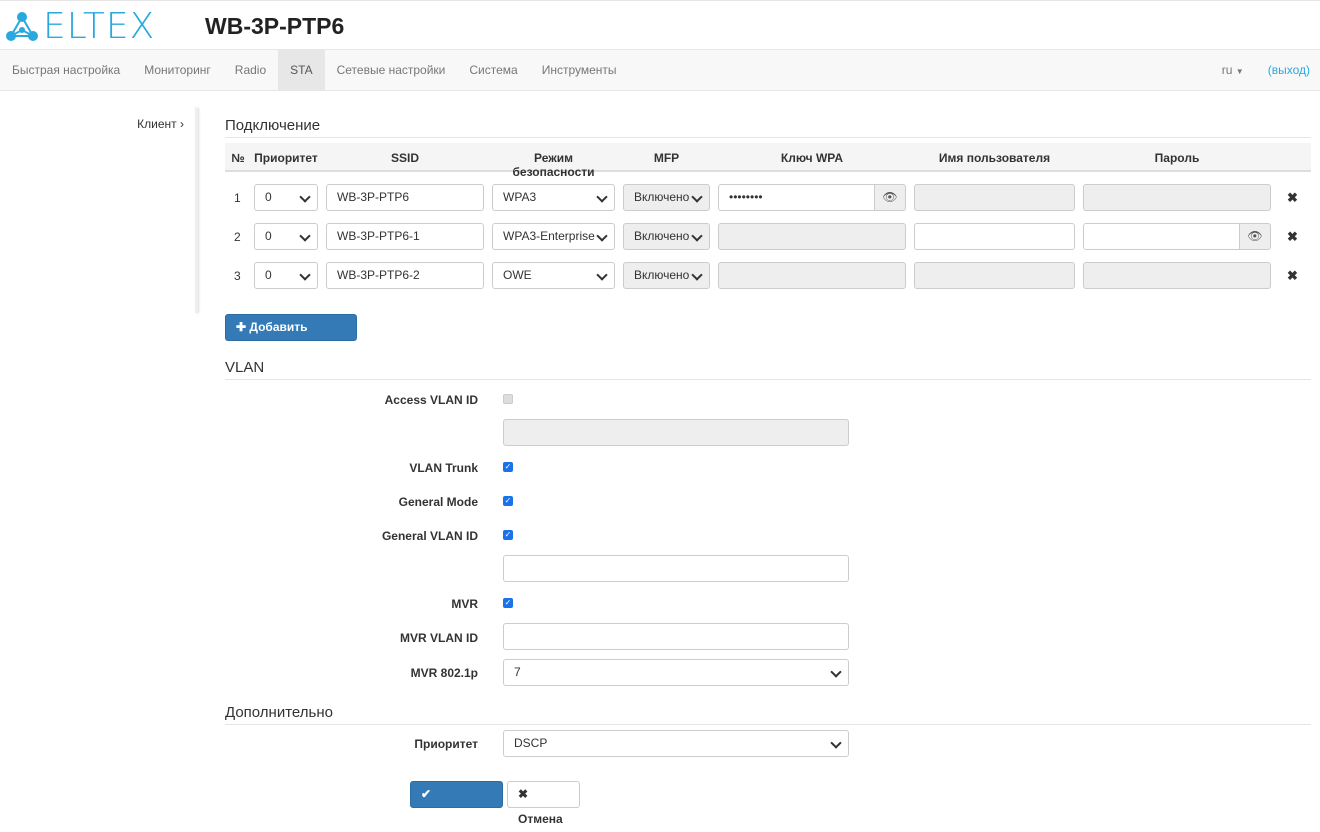  I want to click on sidebar-divider, so click(196, 210).